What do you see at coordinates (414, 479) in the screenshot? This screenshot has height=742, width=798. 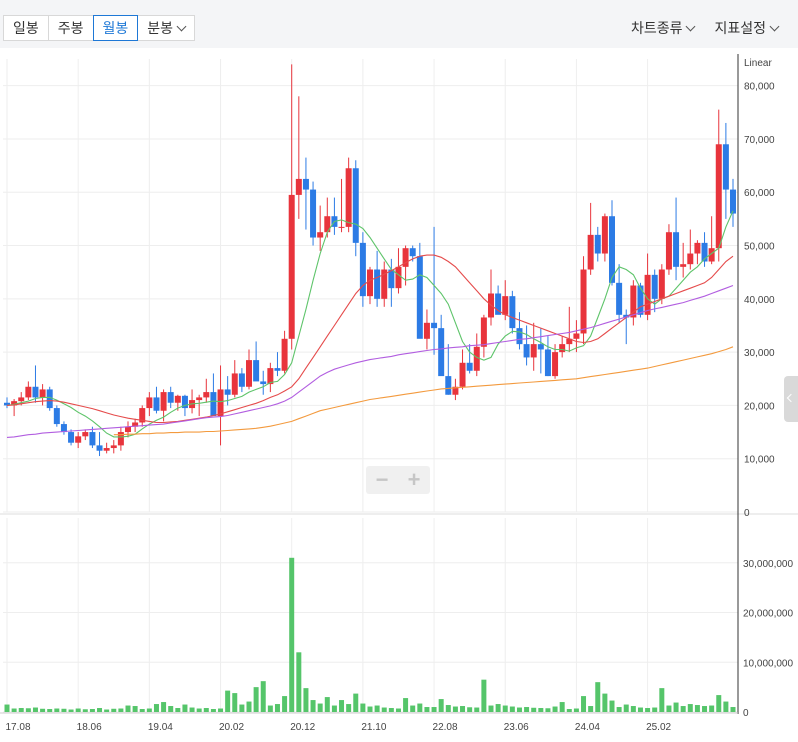 I see `zoom-in-button: +` at bounding box center [414, 479].